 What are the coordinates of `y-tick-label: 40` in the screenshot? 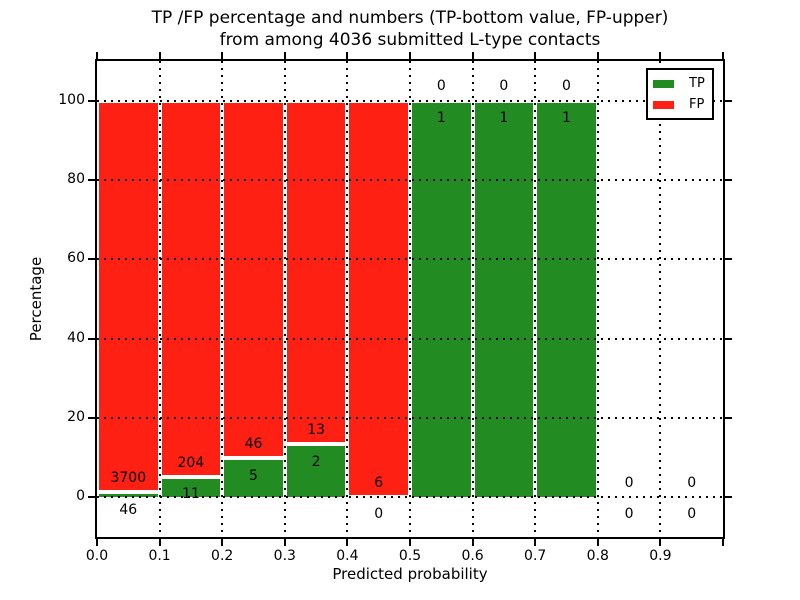 It's located at (76, 337).